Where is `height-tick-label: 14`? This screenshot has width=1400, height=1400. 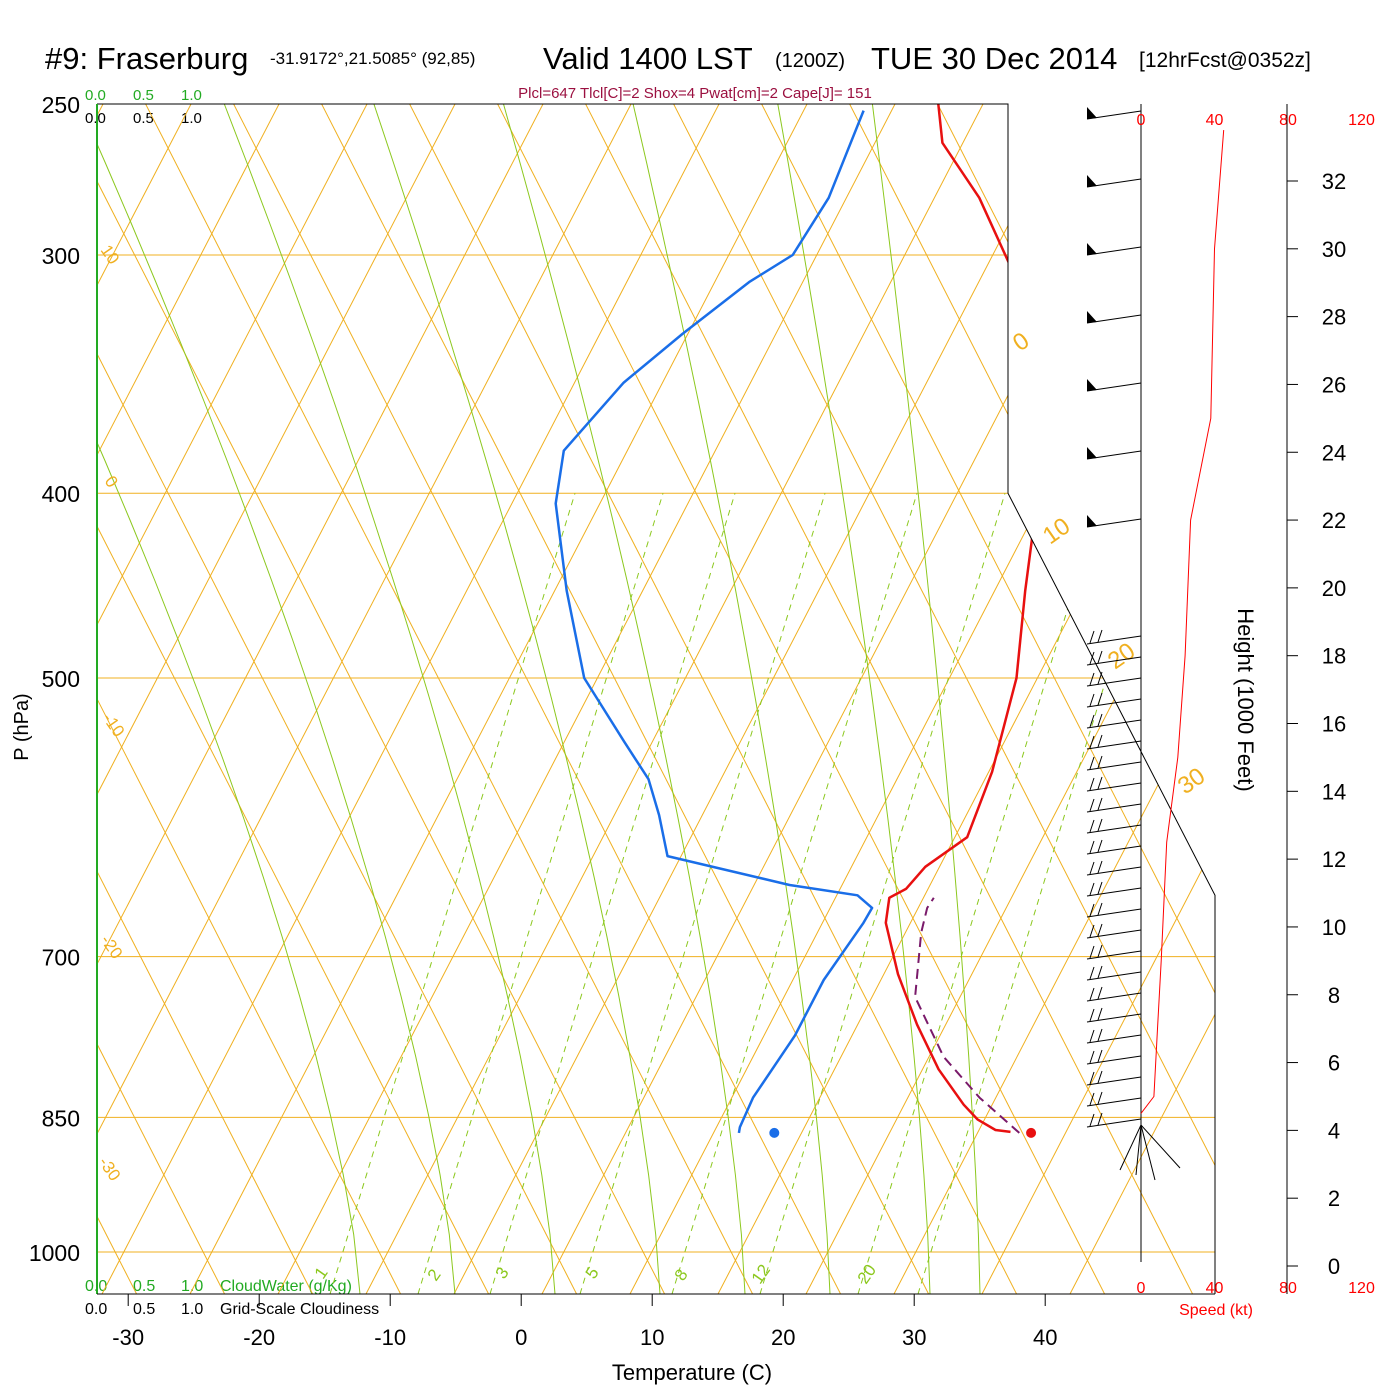
height-tick-label: 14 is located at coordinates (1334, 791).